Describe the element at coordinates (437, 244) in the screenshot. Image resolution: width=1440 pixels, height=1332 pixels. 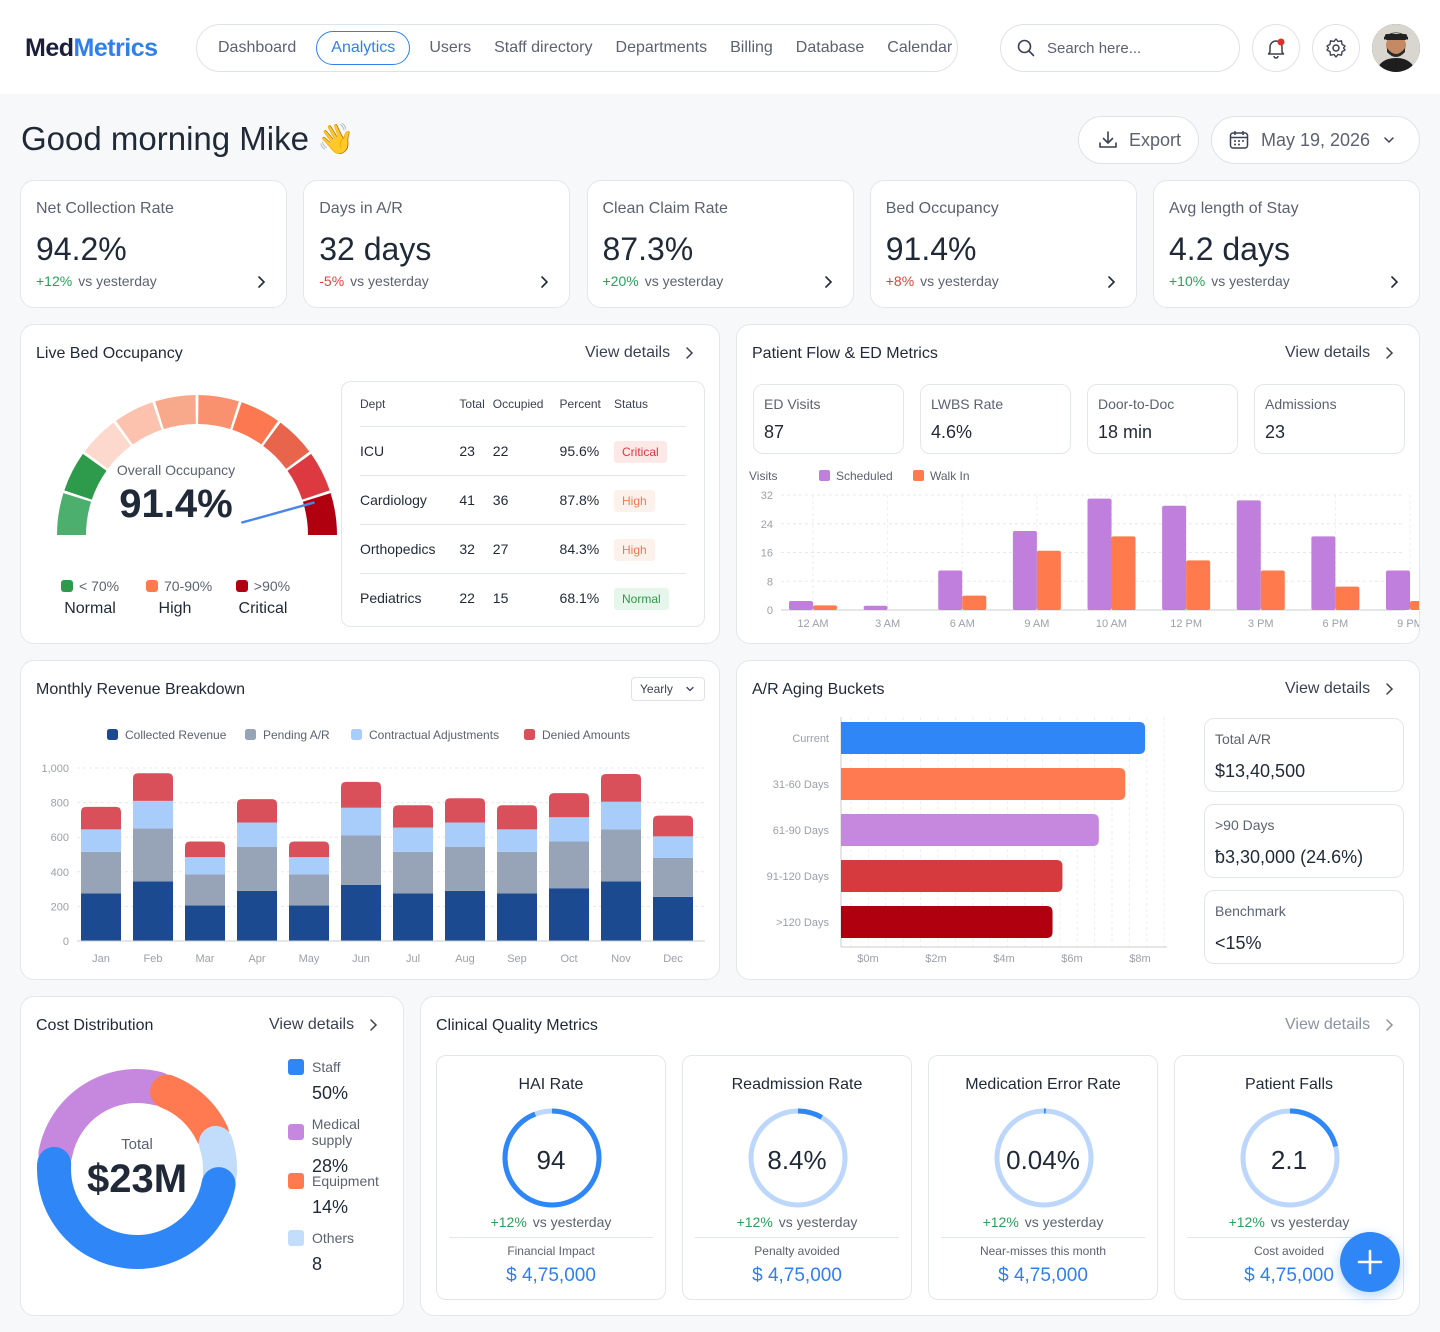
I see `kpi-card: Days in A/R 32 days -5% vs yesterday` at that location.